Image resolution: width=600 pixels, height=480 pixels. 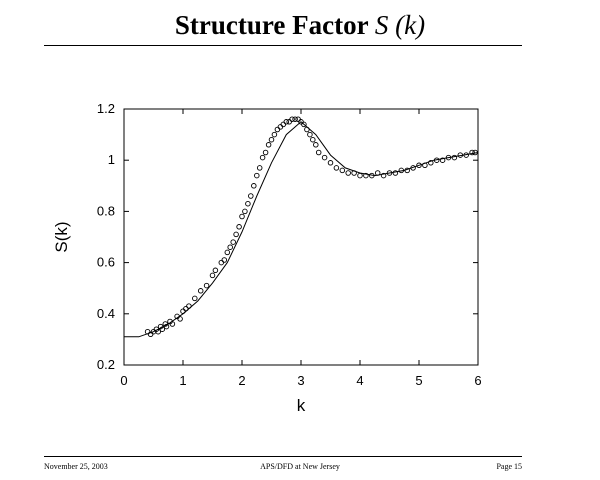 I want to click on y-tick-label: 0.6, so click(x=106, y=262).